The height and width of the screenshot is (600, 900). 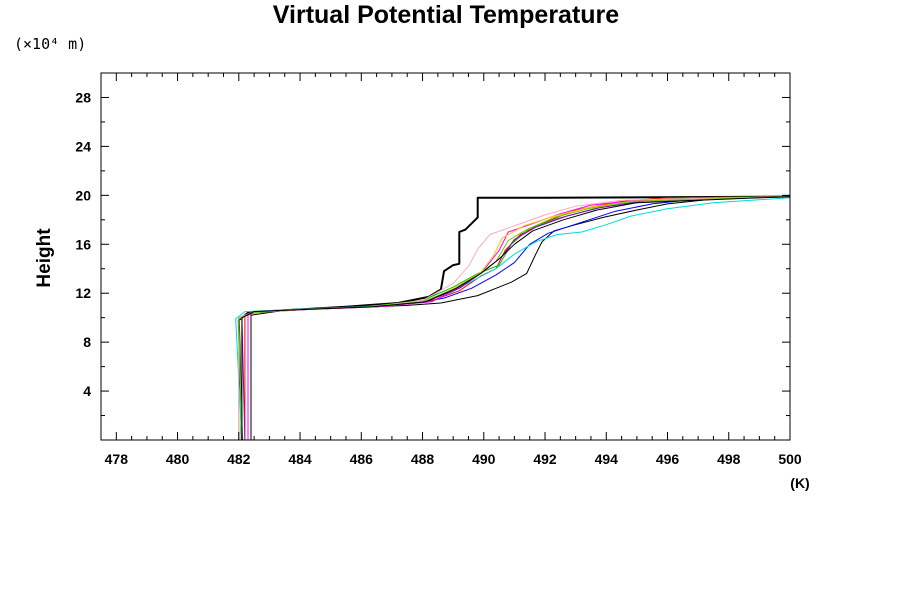 I want to click on y-tick-label: 12, so click(x=83, y=293).